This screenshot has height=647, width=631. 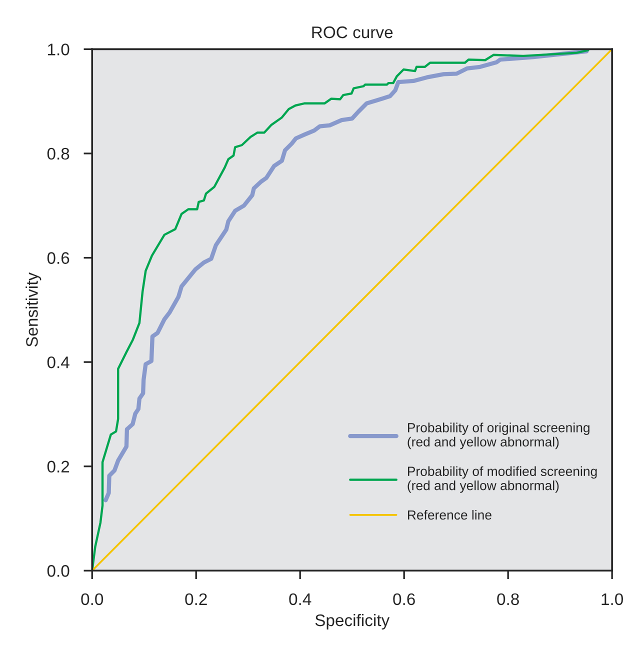 I want to click on y-tick-label: 0.0, so click(x=58, y=571).